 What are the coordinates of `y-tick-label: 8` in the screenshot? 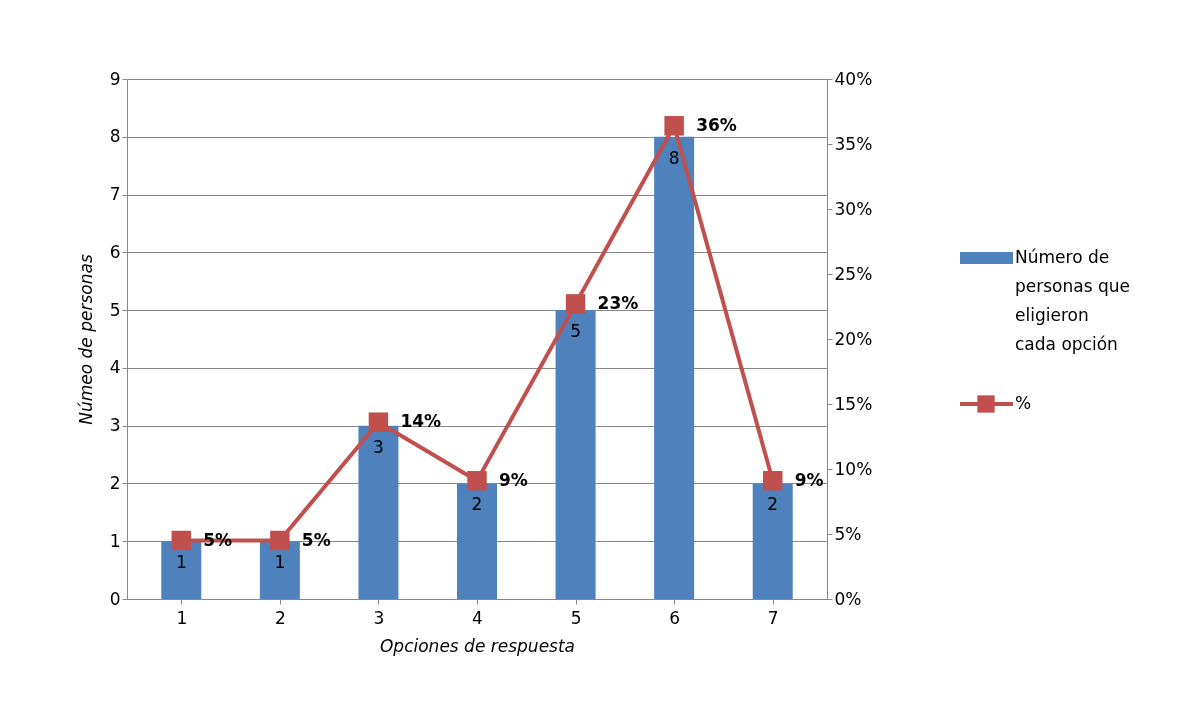 It's located at (115, 136).